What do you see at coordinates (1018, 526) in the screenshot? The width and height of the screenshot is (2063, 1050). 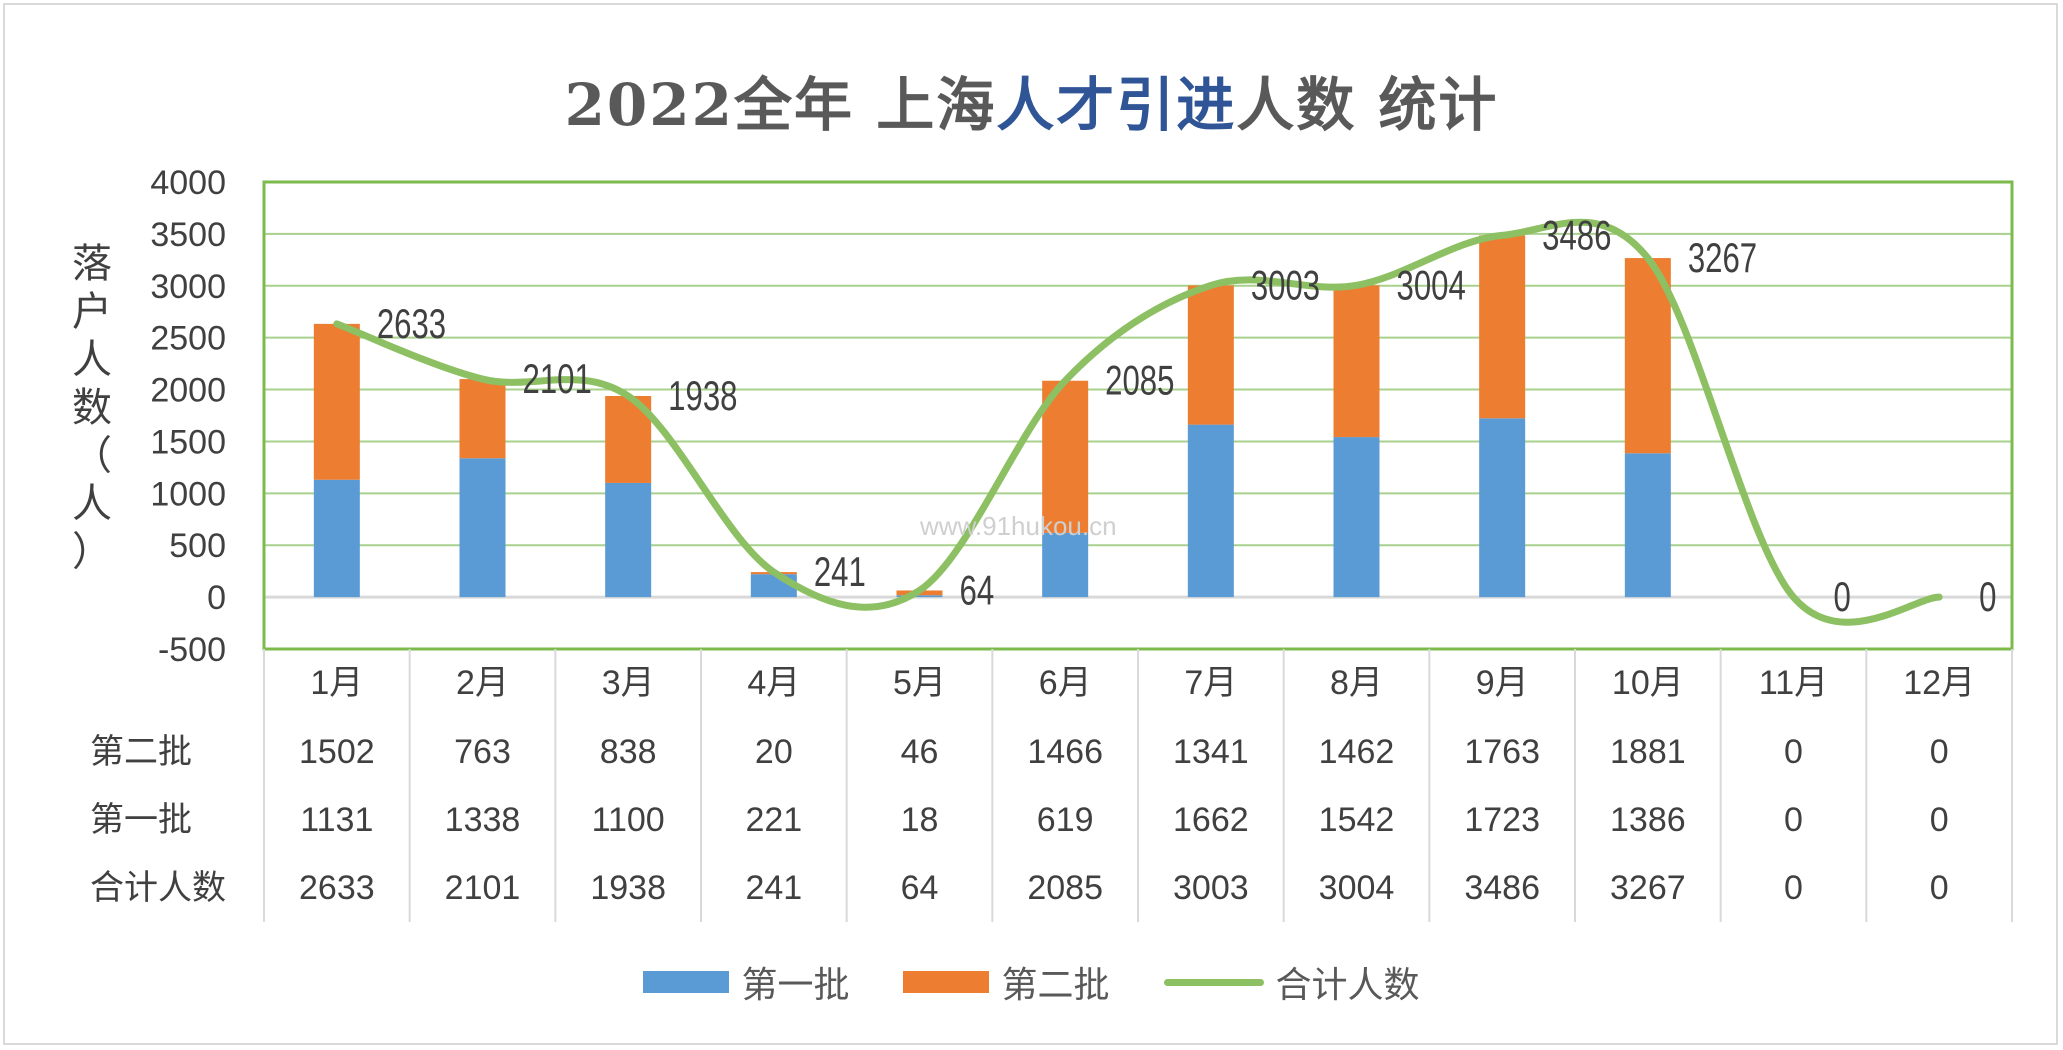 I see `watermark: www.91hukou.cn` at bounding box center [1018, 526].